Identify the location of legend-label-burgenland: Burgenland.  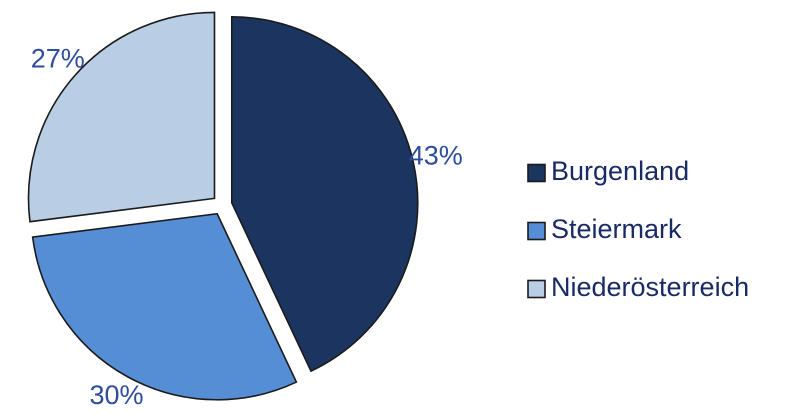
(620, 171).